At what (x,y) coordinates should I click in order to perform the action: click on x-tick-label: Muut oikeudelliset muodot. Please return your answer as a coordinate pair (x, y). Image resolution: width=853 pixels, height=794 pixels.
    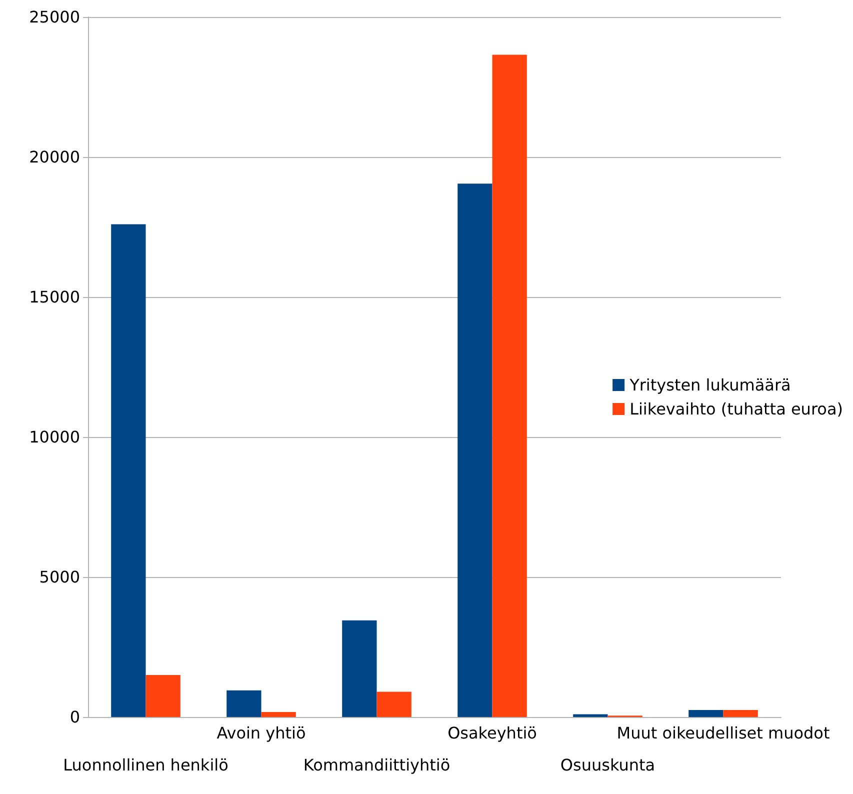
    Looking at the image, I should click on (723, 733).